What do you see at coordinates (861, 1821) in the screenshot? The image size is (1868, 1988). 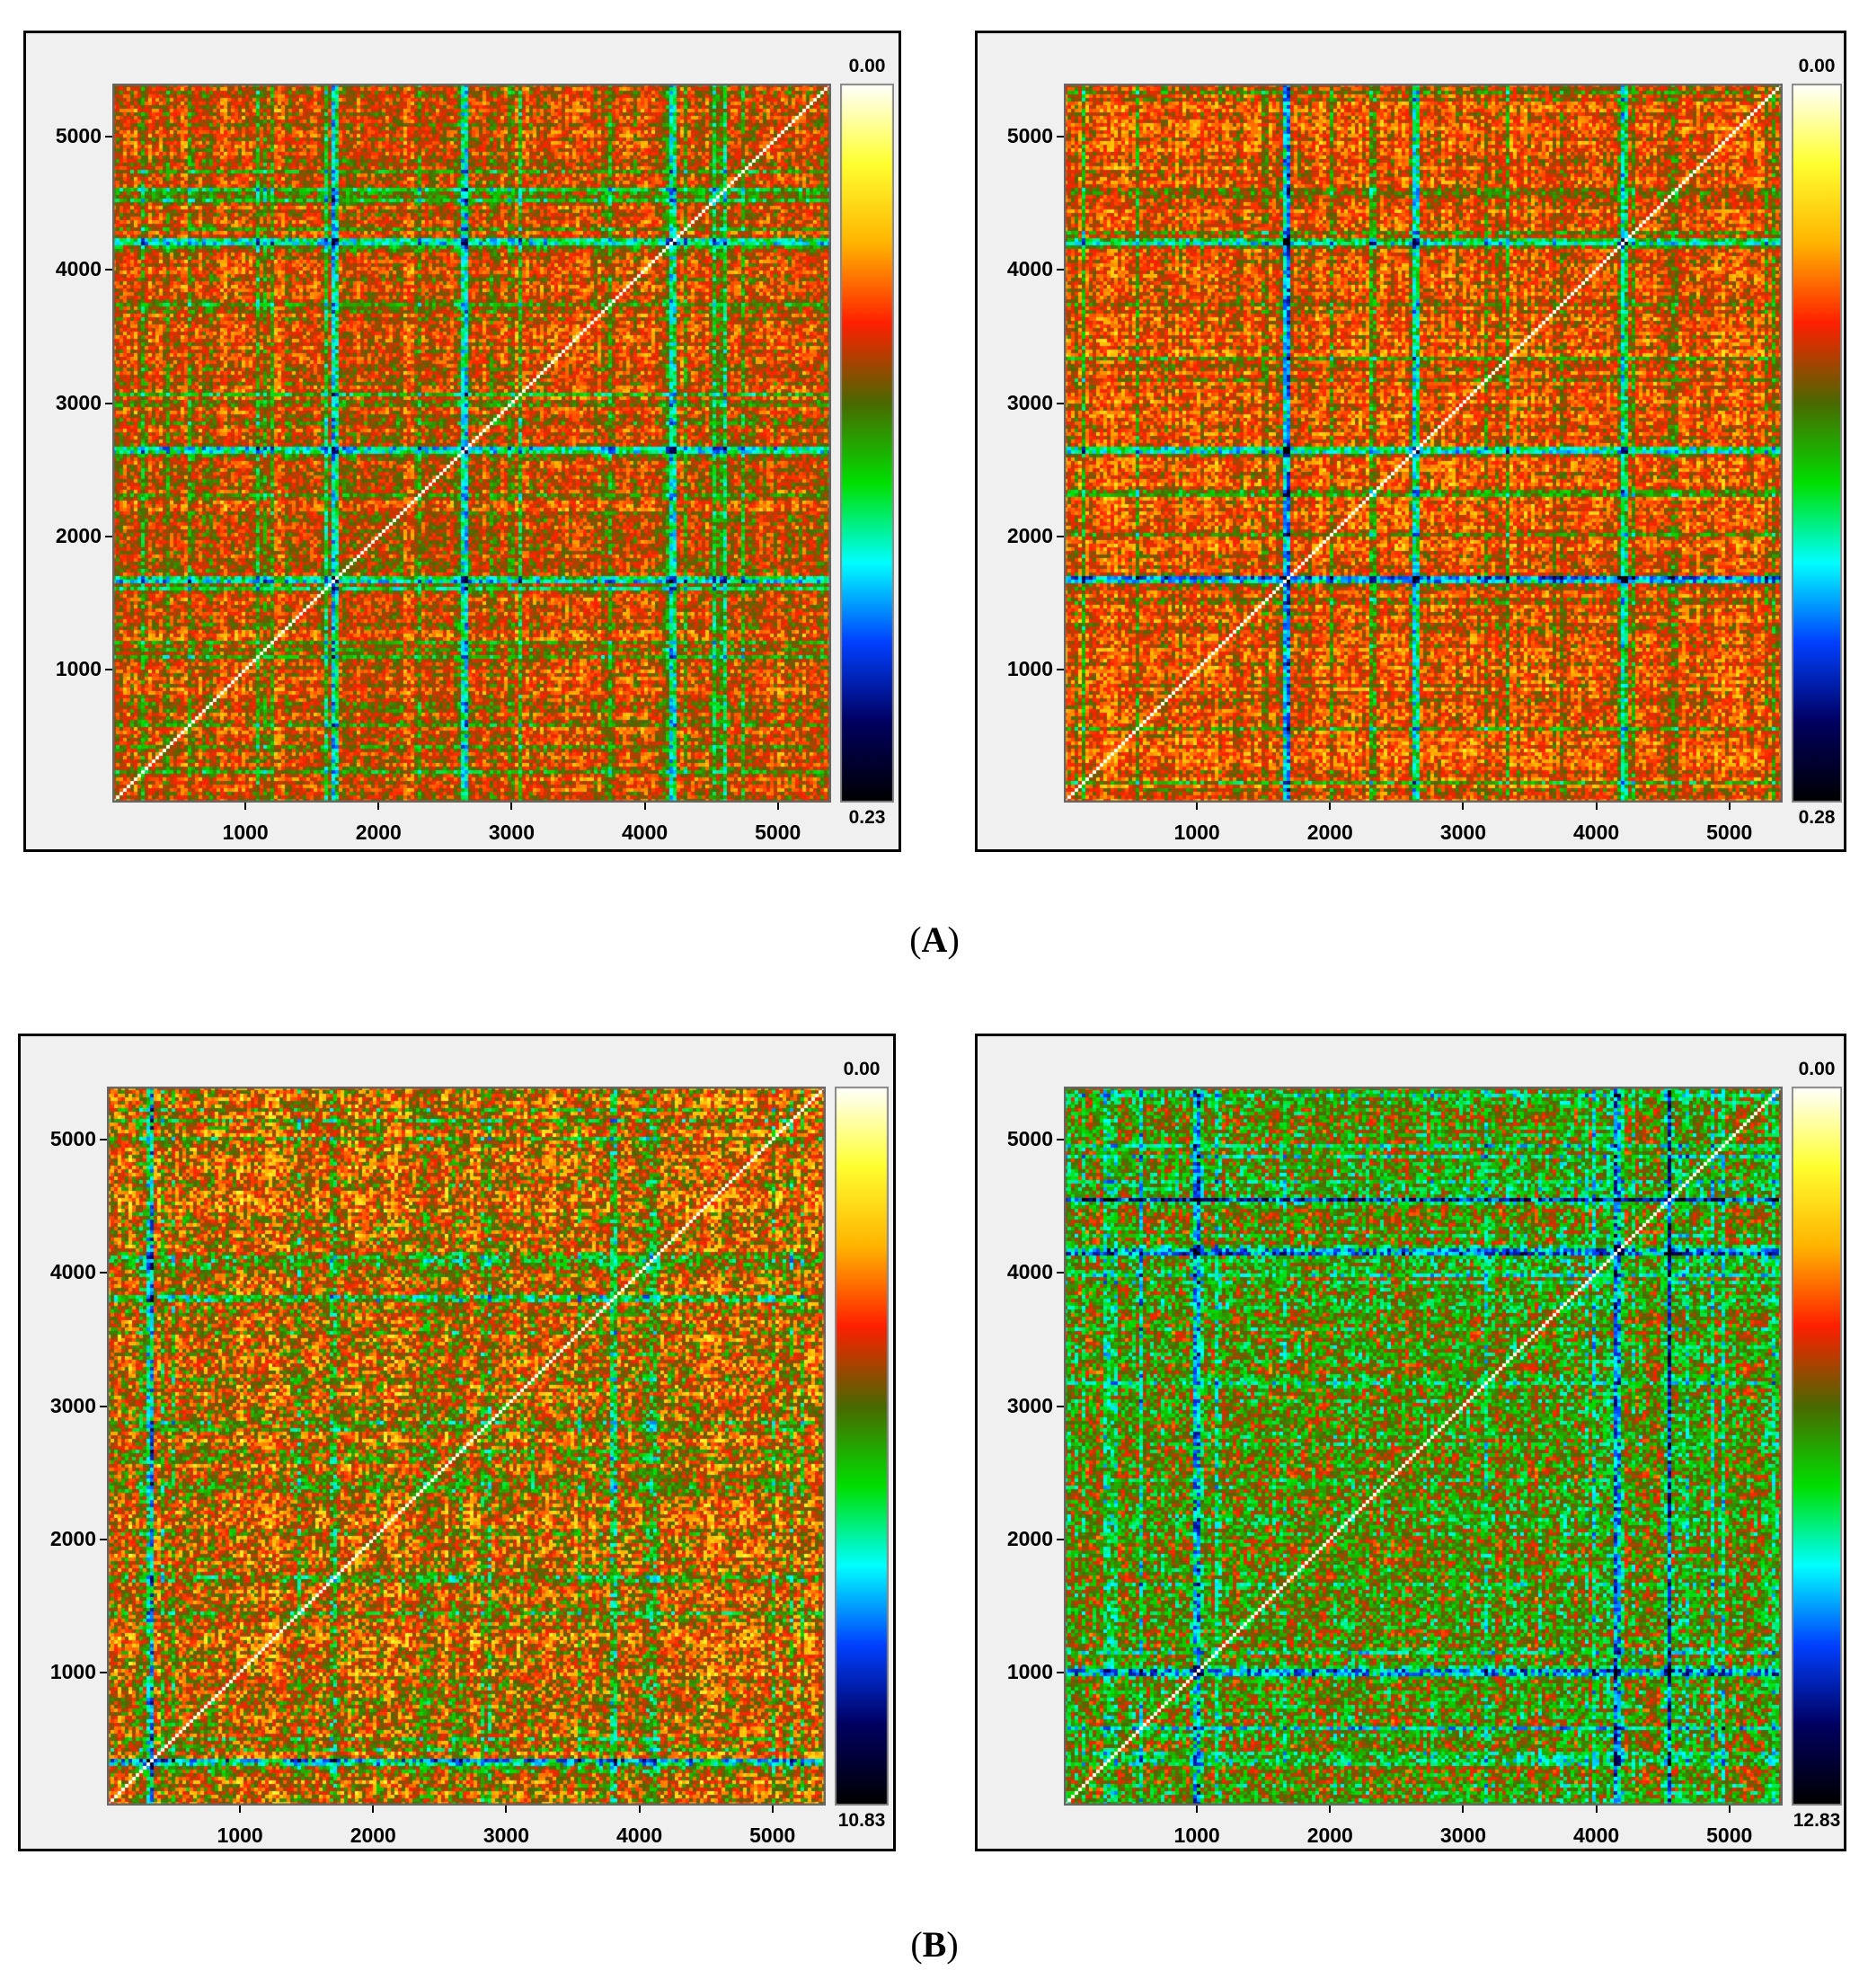 I see `colorbar-bottom-label: 10.83` at bounding box center [861, 1821].